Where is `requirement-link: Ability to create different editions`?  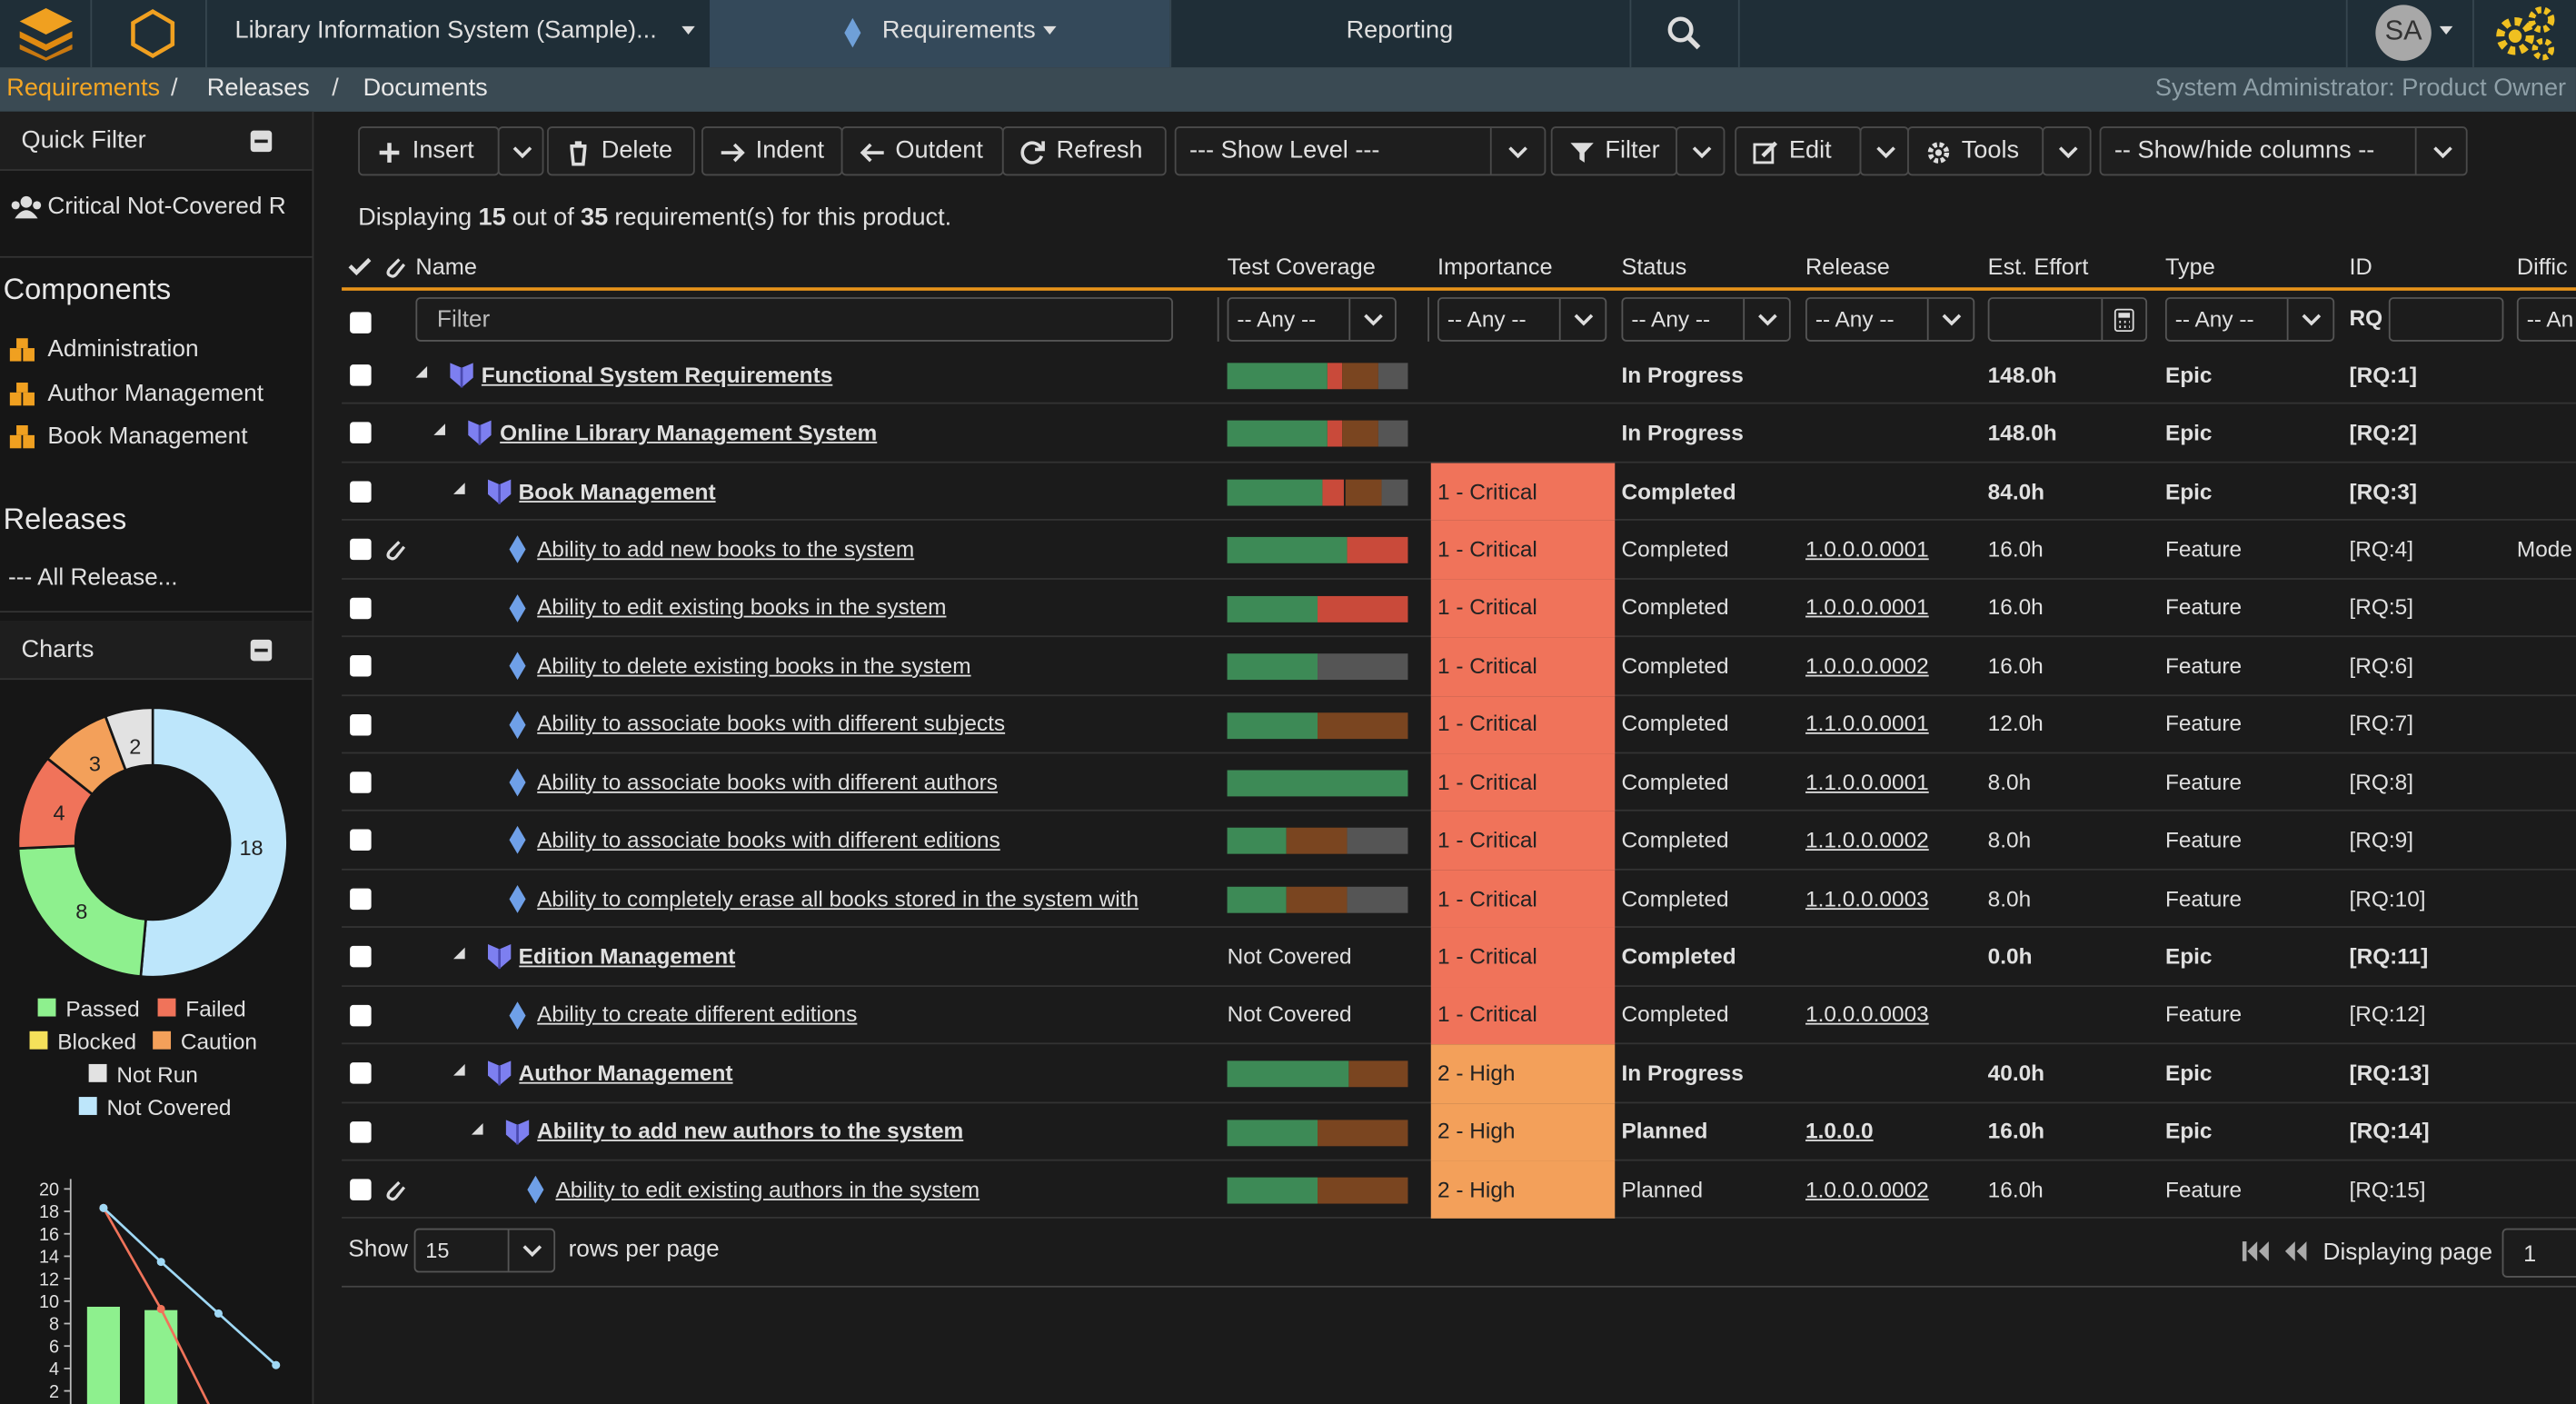 requirement-link: Ability to create different editions is located at coordinates (878, 1015).